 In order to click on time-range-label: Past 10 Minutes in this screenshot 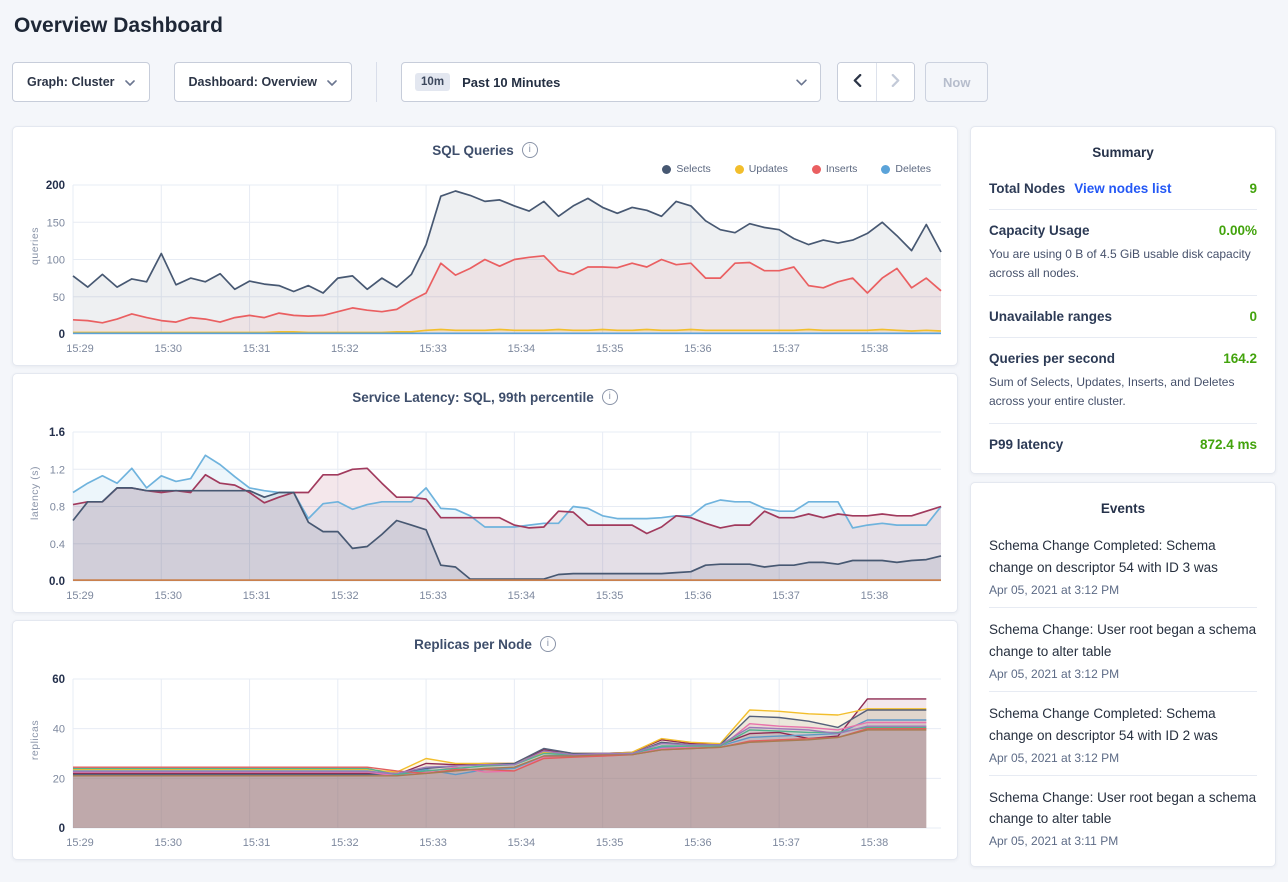, I will do `click(511, 82)`.